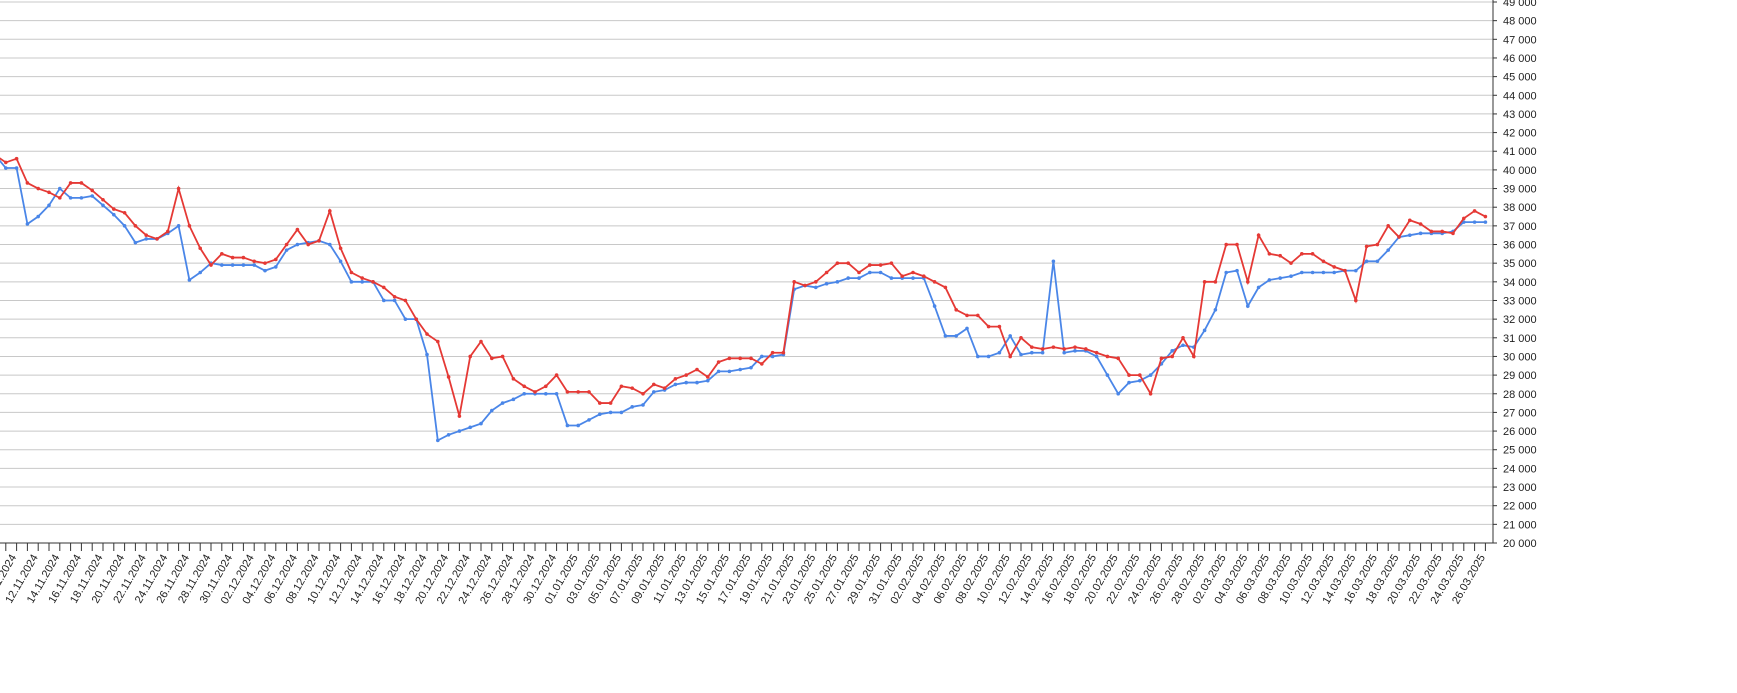 This screenshot has height=693, width=1737. What do you see at coordinates (1520, 208) in the screenshot?
I see `y-tick-label: 38 000` at bounding box center [1520, 208].